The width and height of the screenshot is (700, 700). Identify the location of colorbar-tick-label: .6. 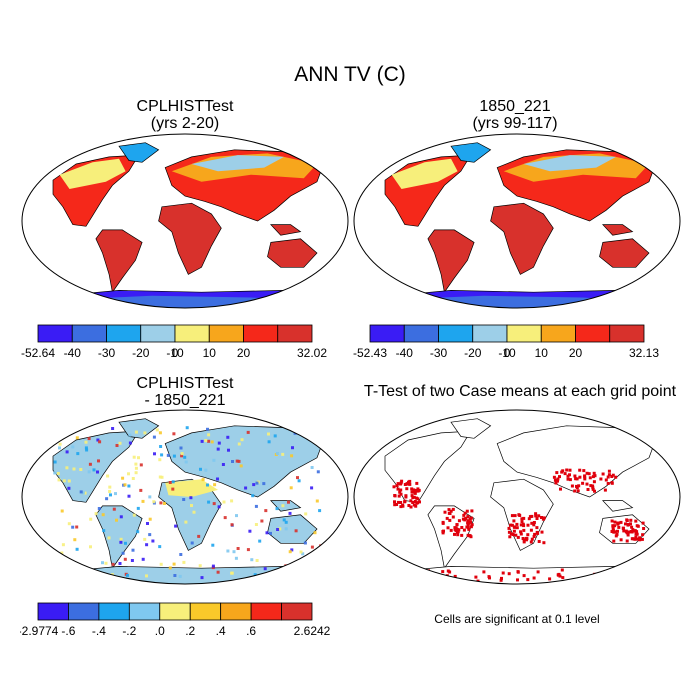
(251, 631).